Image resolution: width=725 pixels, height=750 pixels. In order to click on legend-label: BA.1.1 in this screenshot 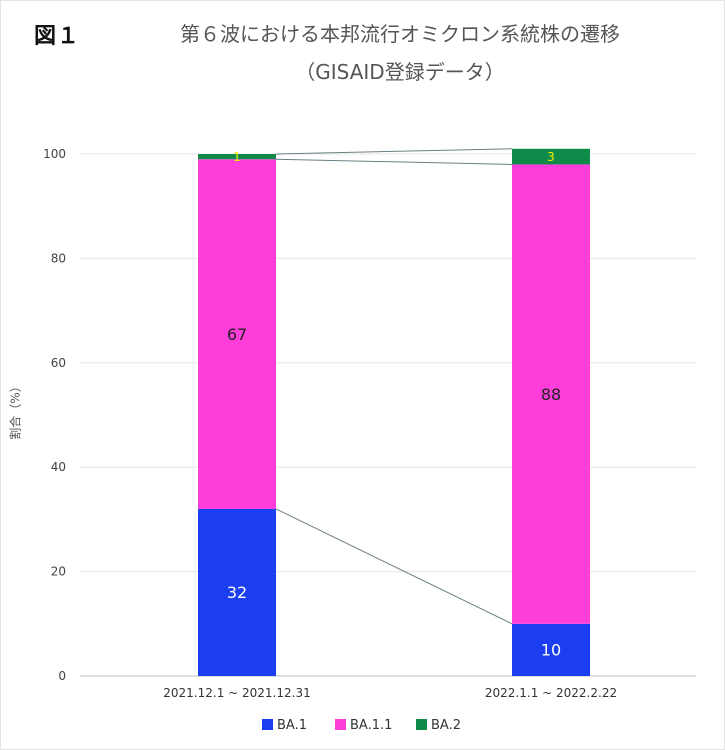, I will do `click(371, 725)`.